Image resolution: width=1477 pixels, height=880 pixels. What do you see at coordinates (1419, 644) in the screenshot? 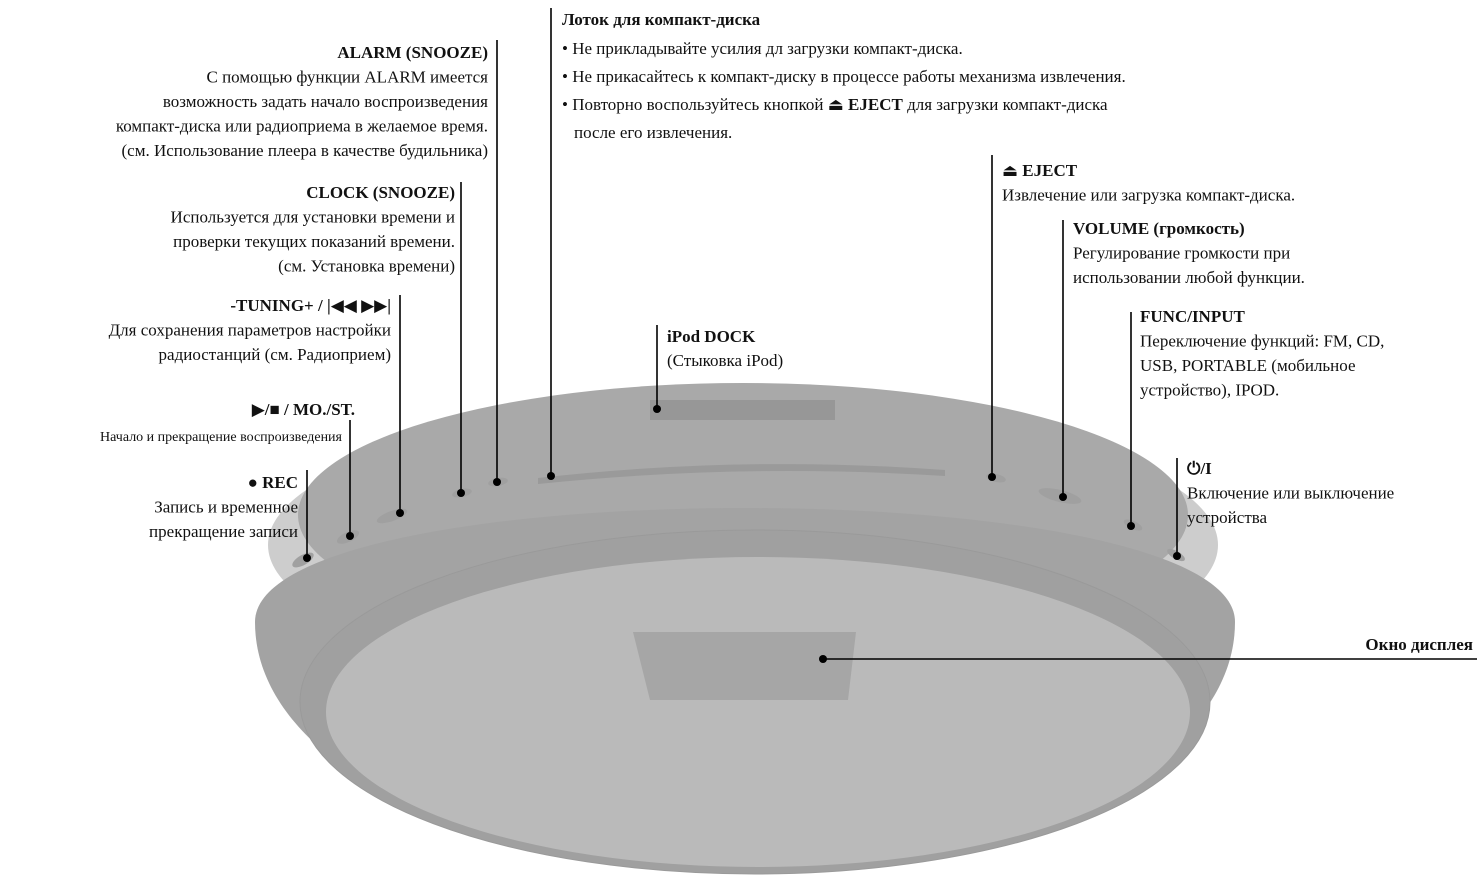
I see `display-label: Окно дисплея` at bounding box center [1419, 644].